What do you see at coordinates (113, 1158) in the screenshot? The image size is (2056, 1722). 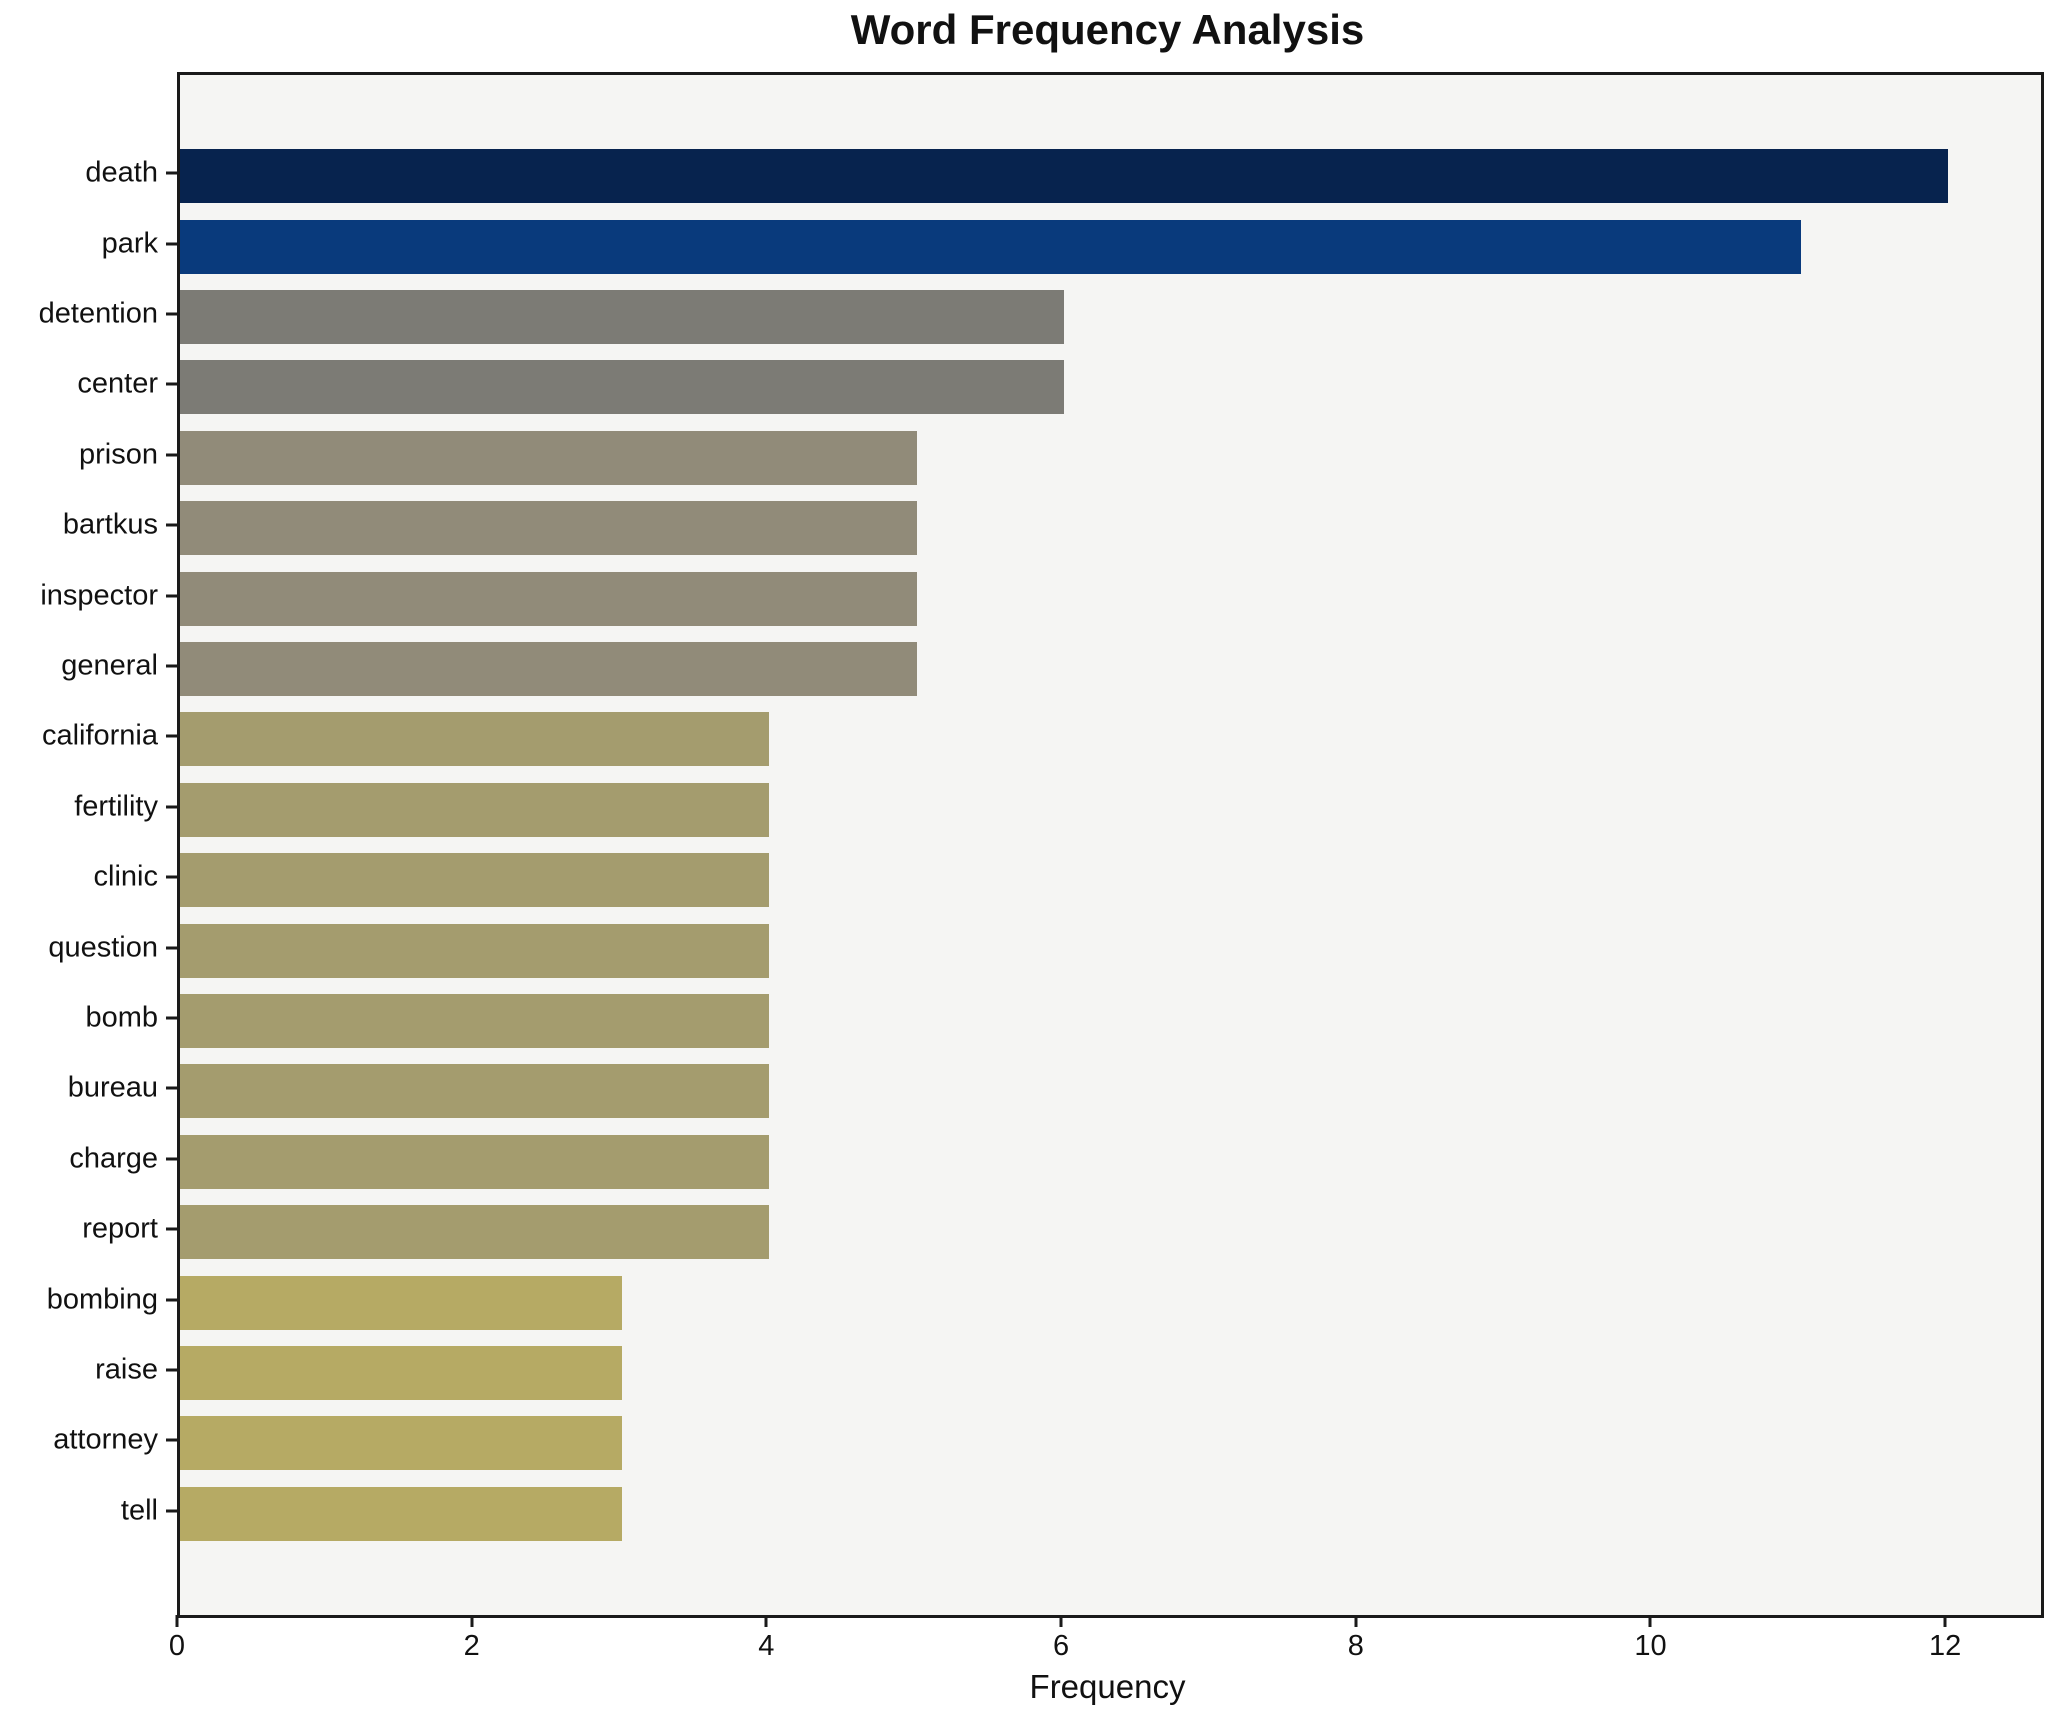 I see `y-tick-label: charge` at bounding box center [113, 1158].